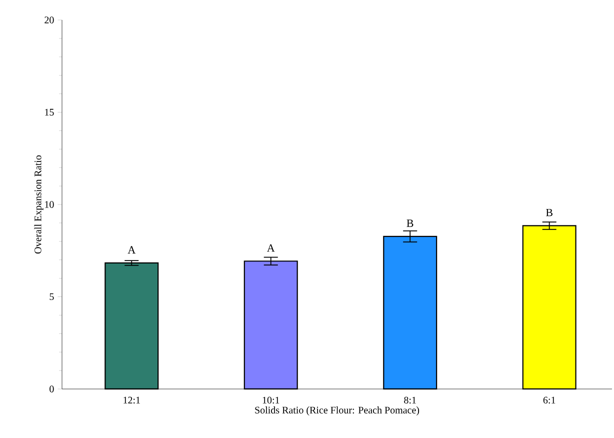 The width and height of the screenshot is (614, 438). Describe the element at coordinates (39, 204) in the screenshot. I see `y-axis-title: Overall Expansion Ratio` at that location.